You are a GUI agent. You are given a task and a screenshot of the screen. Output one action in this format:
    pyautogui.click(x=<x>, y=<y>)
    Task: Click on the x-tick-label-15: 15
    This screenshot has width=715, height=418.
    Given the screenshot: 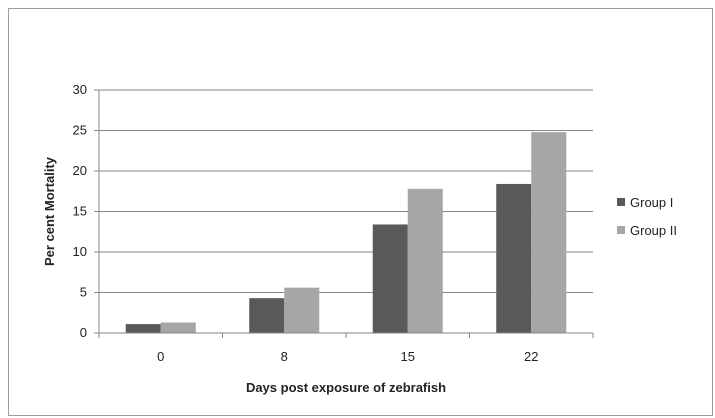 What is the action you would take?
    pyautogui.click(x=408, y=356)
    